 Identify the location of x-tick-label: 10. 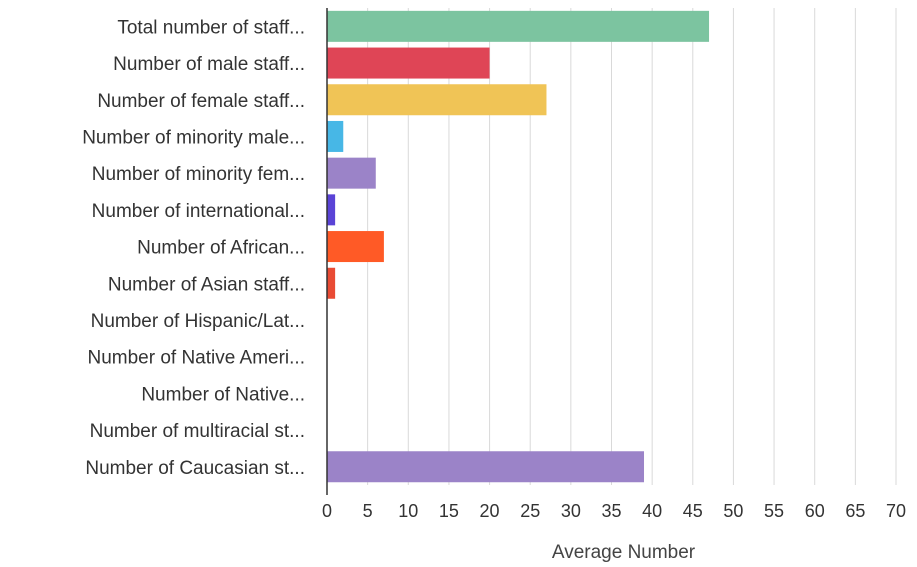
(408, 511).